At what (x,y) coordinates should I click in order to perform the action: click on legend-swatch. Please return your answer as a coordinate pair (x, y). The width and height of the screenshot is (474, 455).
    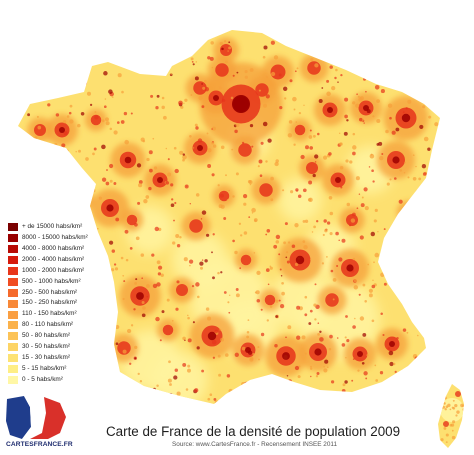
    Looking at the image, I should click on (13, 325).